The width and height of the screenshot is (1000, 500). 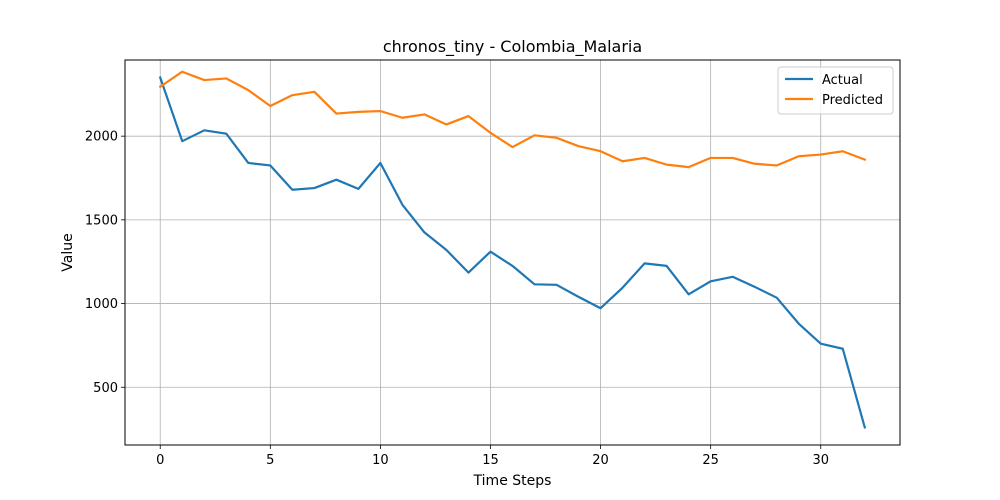 I want to click on y-tick-label: 1500, so click(x=101, y=220).